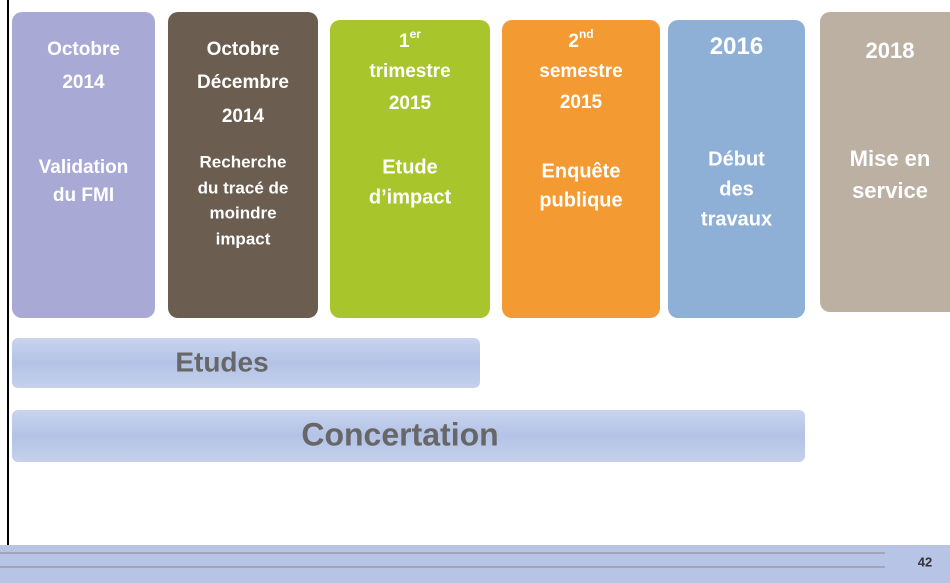 The image size is (950, 583). What do you see at coordinates (243, 161) in the screenshot?
I see `card-label: Recherche` at bounding box center [243, 161].